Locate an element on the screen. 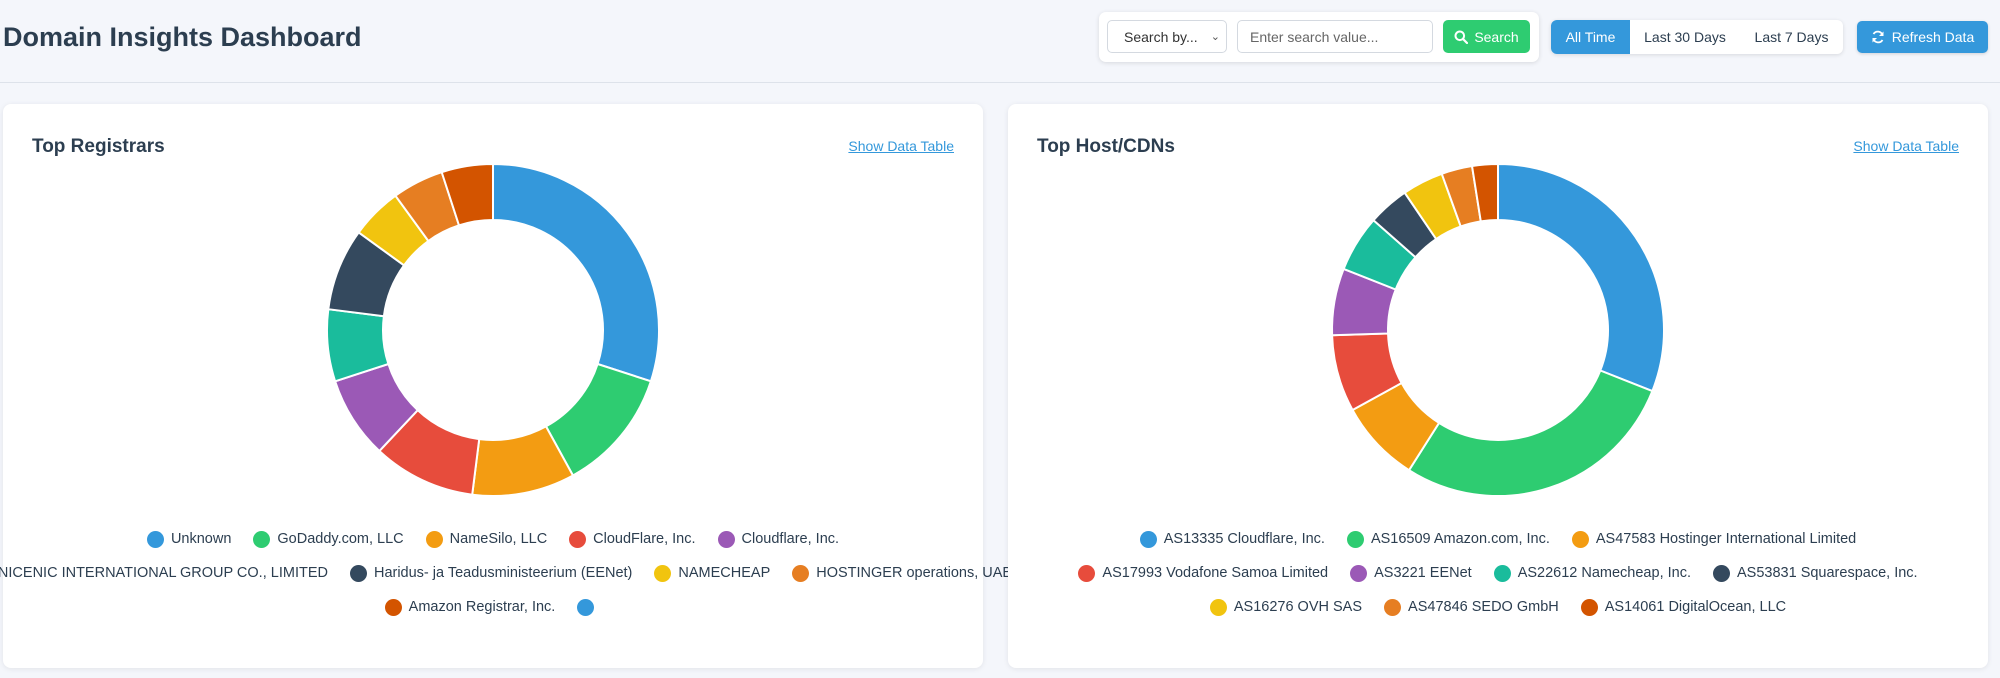 Image resolution: width=2000 pixels, height=678 pixels. range-all-time: All Time is located at coordinates (1590, 37).